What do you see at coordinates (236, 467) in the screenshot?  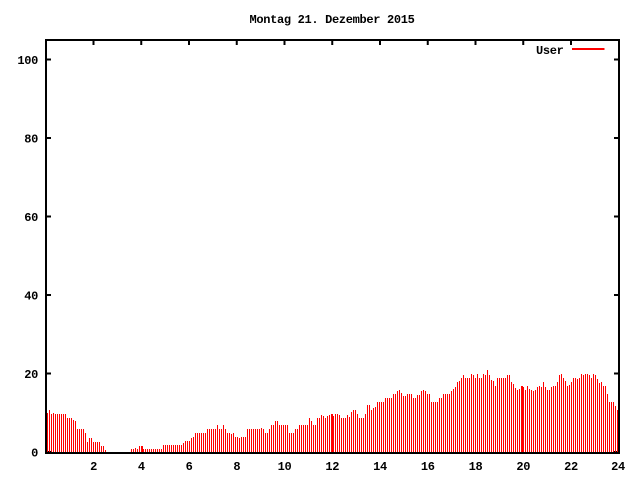 I see `svg-text: 8` at bounding box center [236, 467].